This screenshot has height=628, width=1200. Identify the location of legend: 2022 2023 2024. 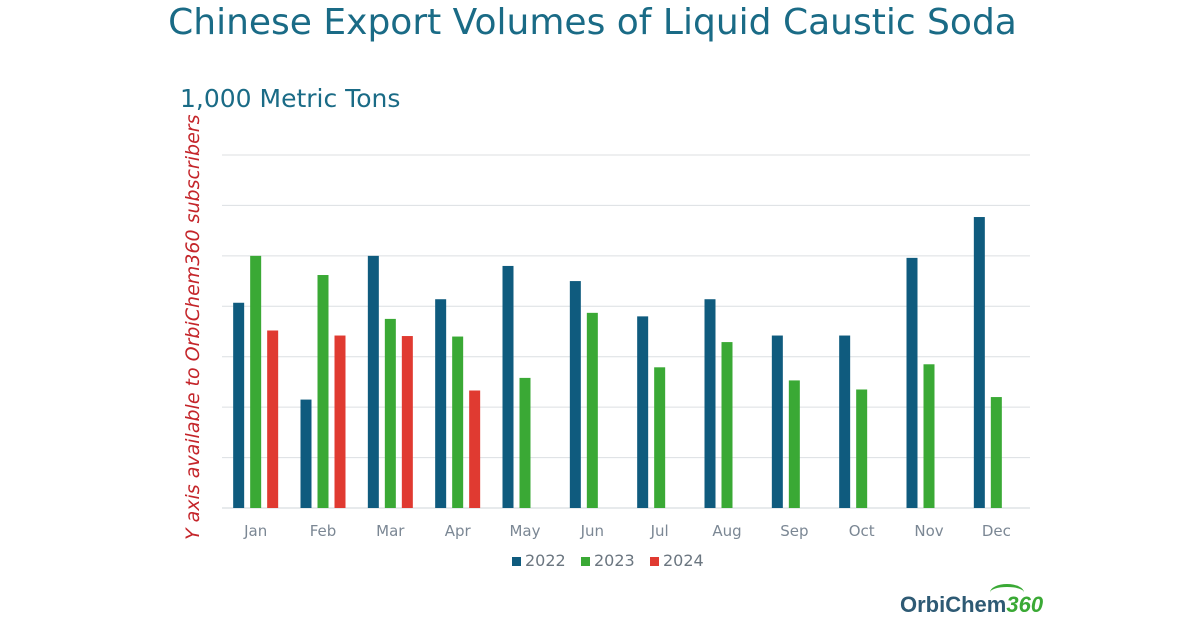
(608, 560).